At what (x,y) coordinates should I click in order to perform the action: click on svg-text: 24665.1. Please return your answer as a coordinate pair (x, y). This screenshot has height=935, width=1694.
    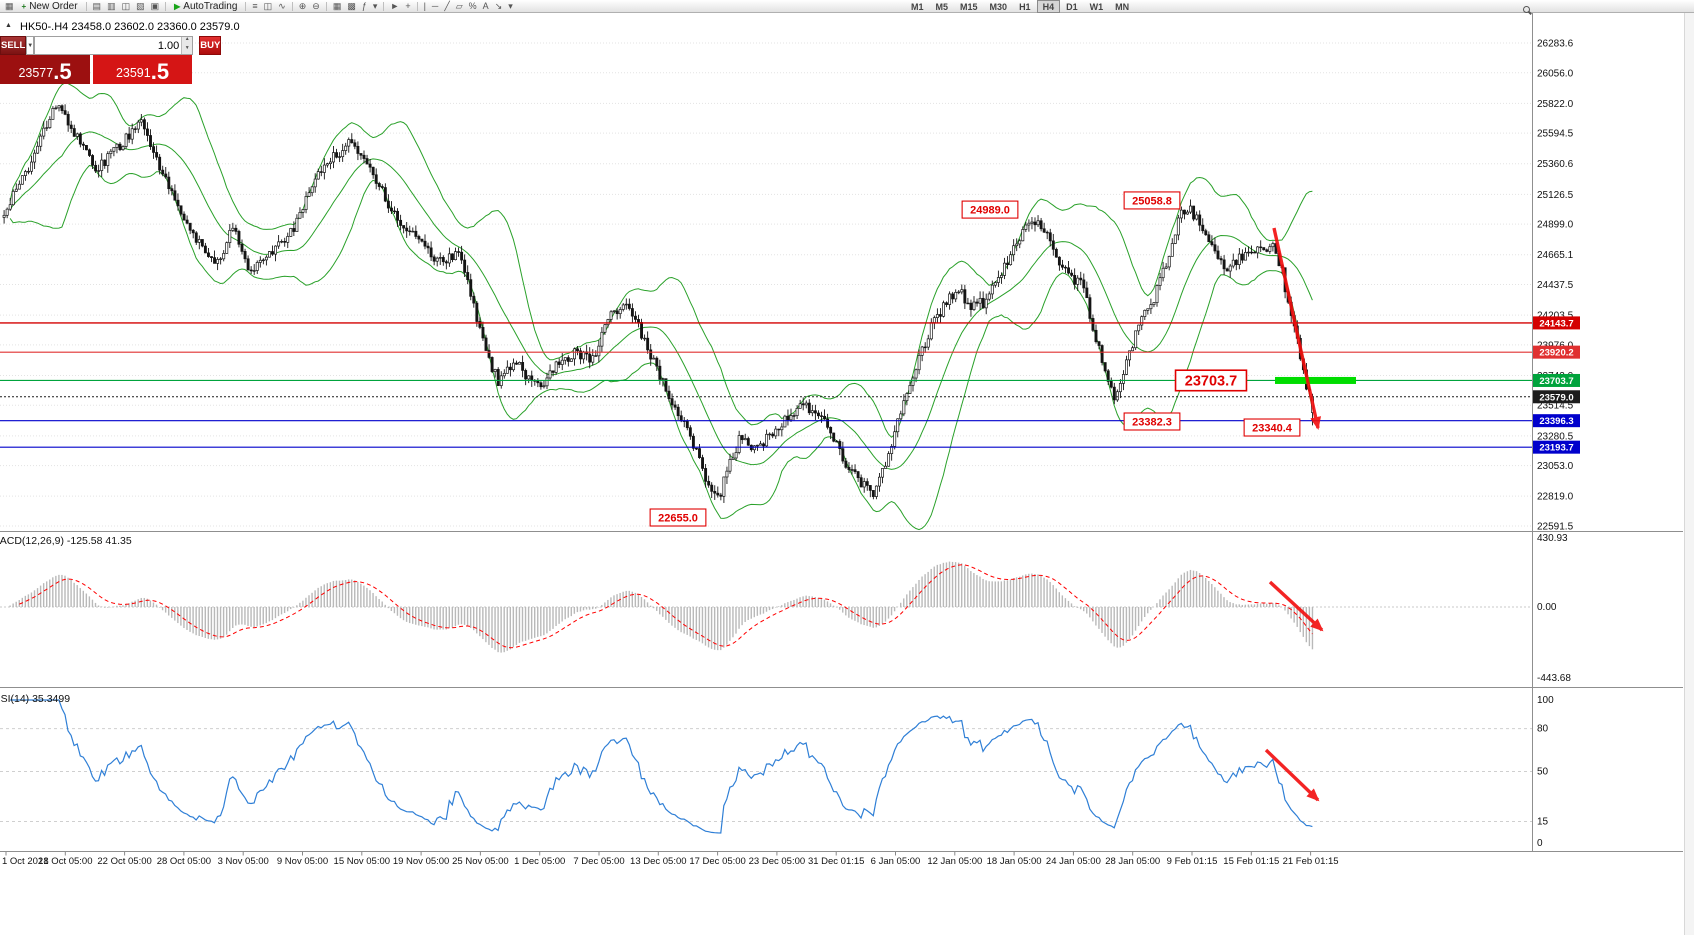
    Looking at the image, I should click on (1555, 255).